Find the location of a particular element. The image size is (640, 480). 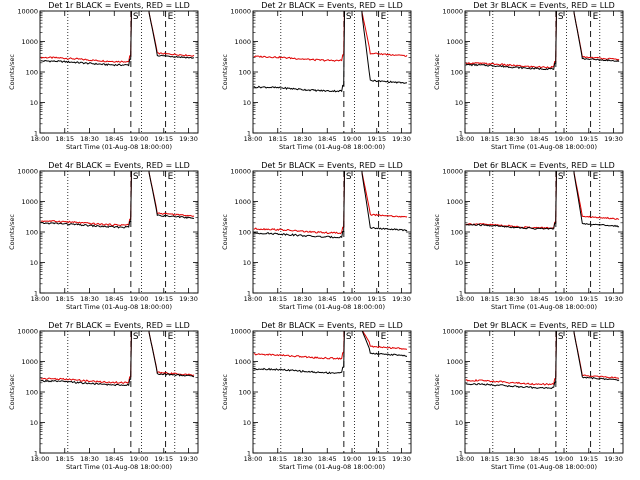

panel-title: Det 4r BLACK = Events, RED = LLD is located at coordinates (119, 165).